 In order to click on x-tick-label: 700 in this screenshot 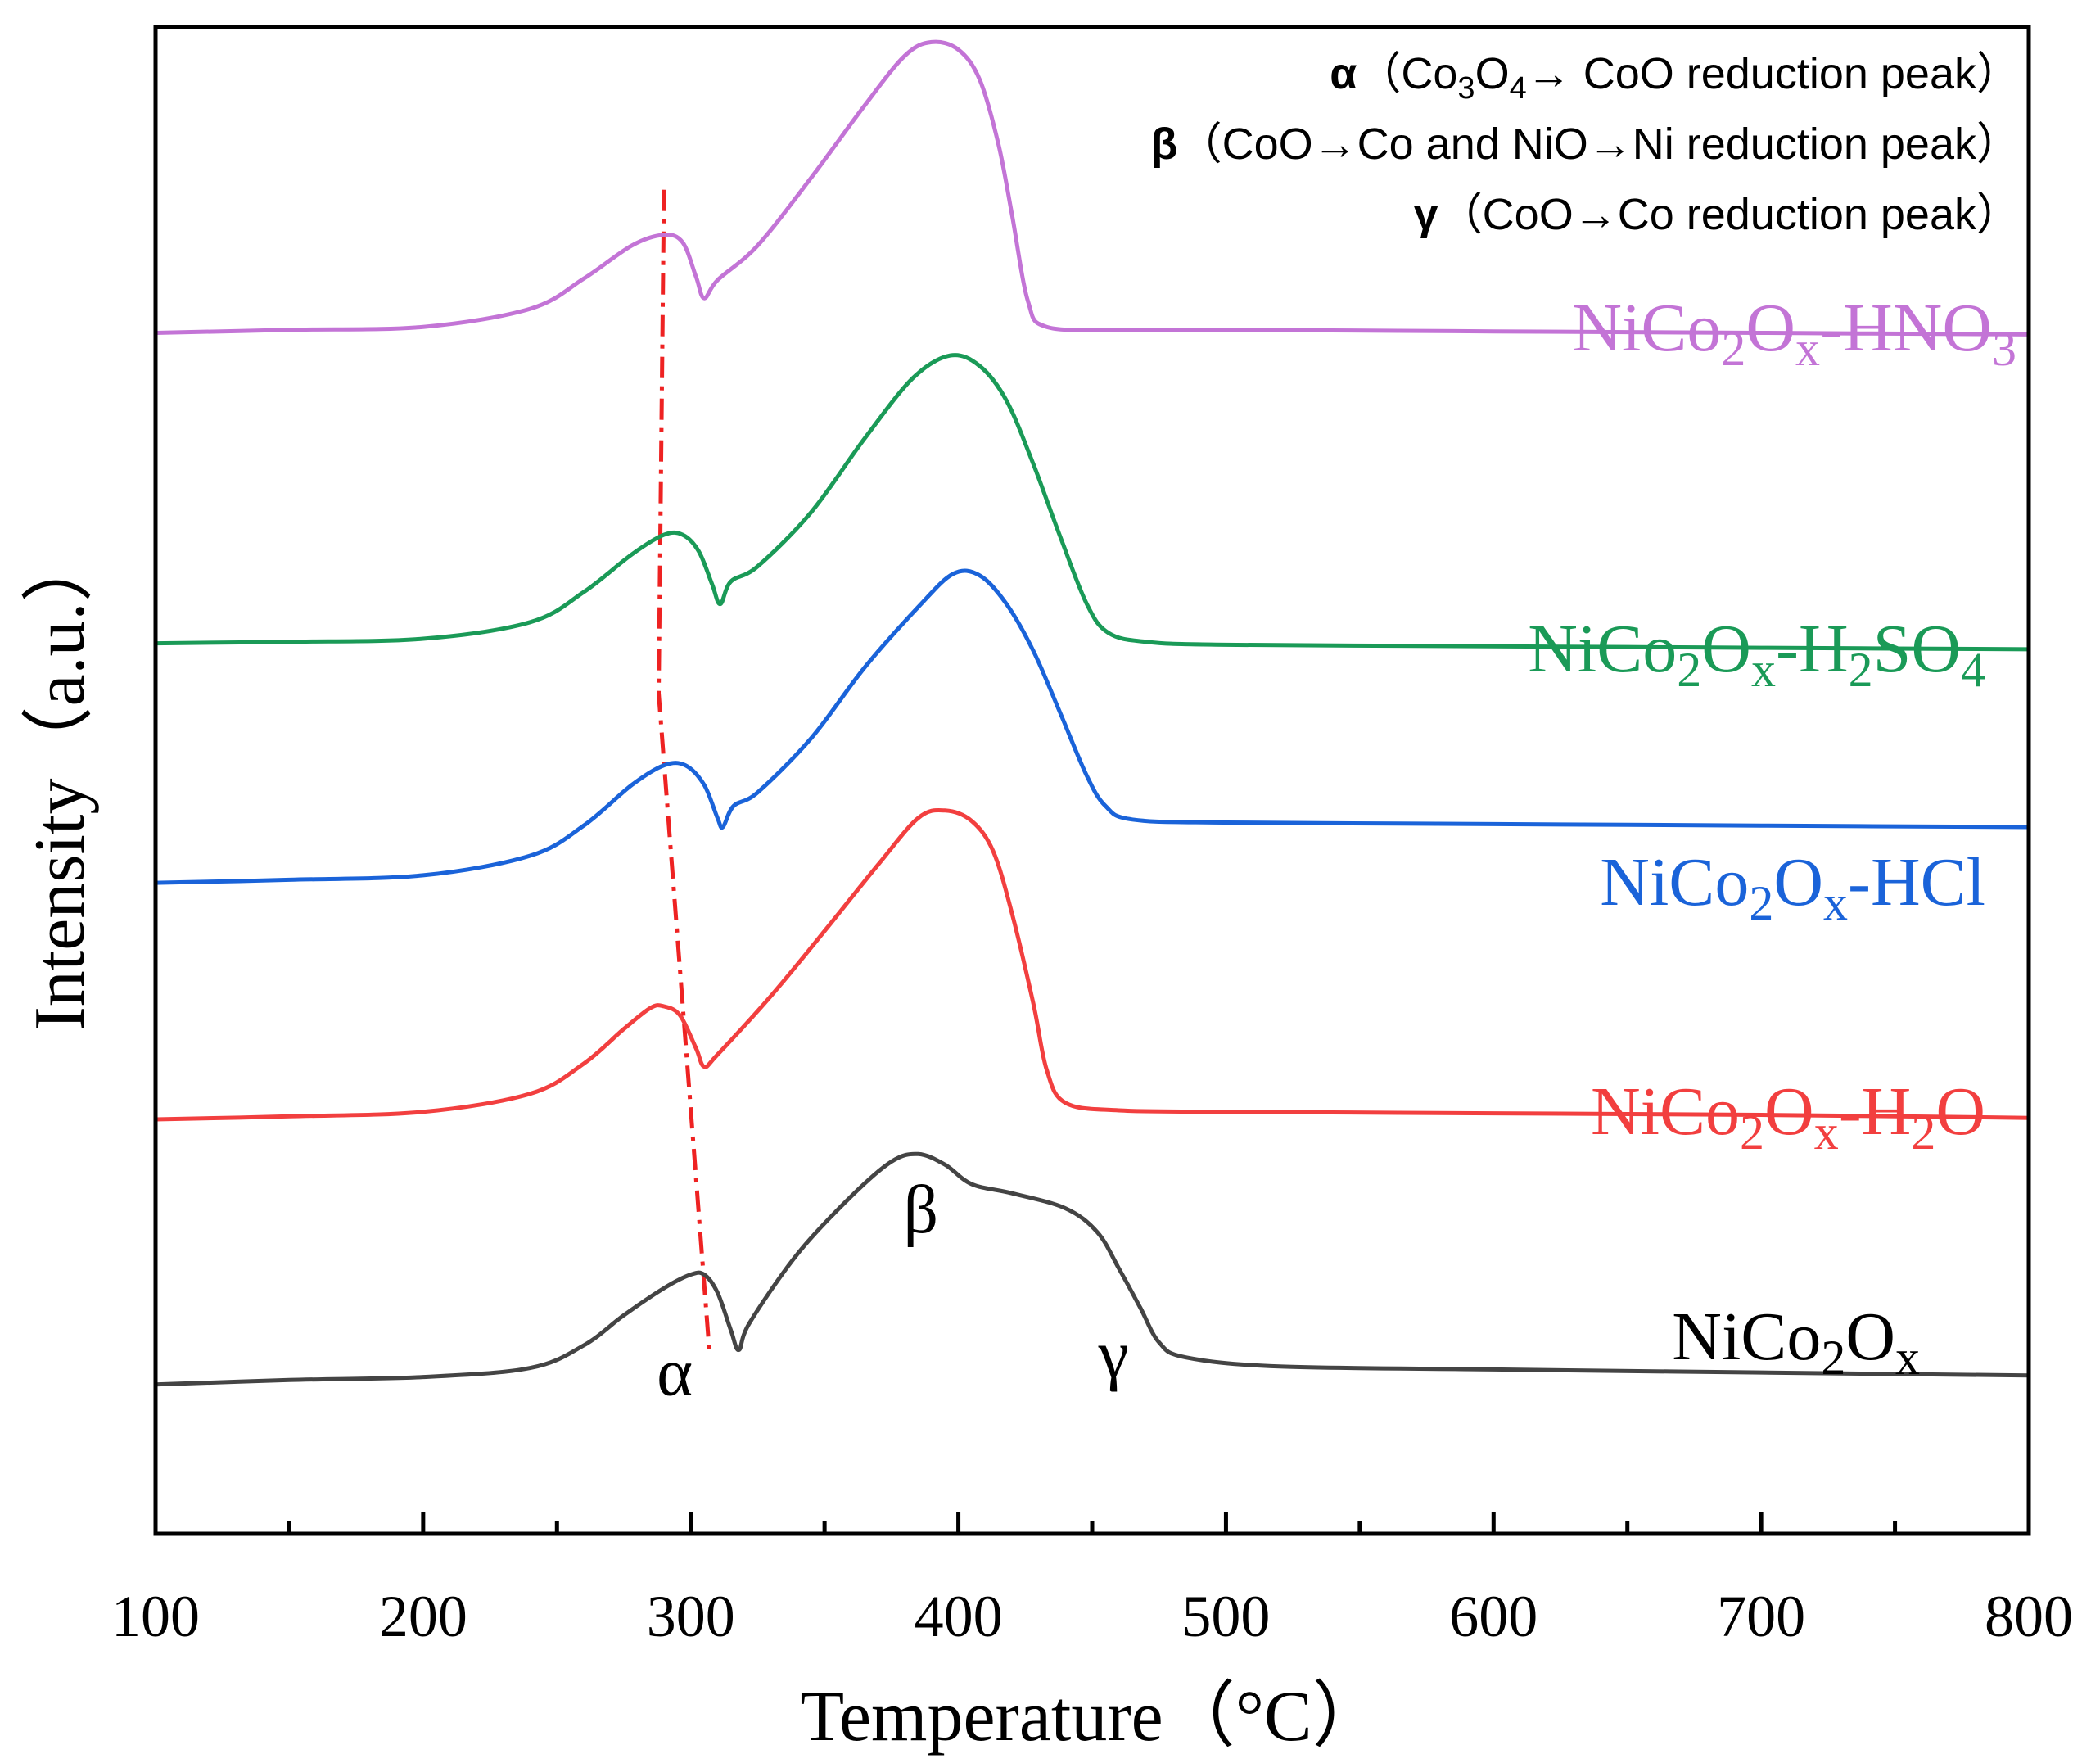, I will do `click(1761, 1616)`.